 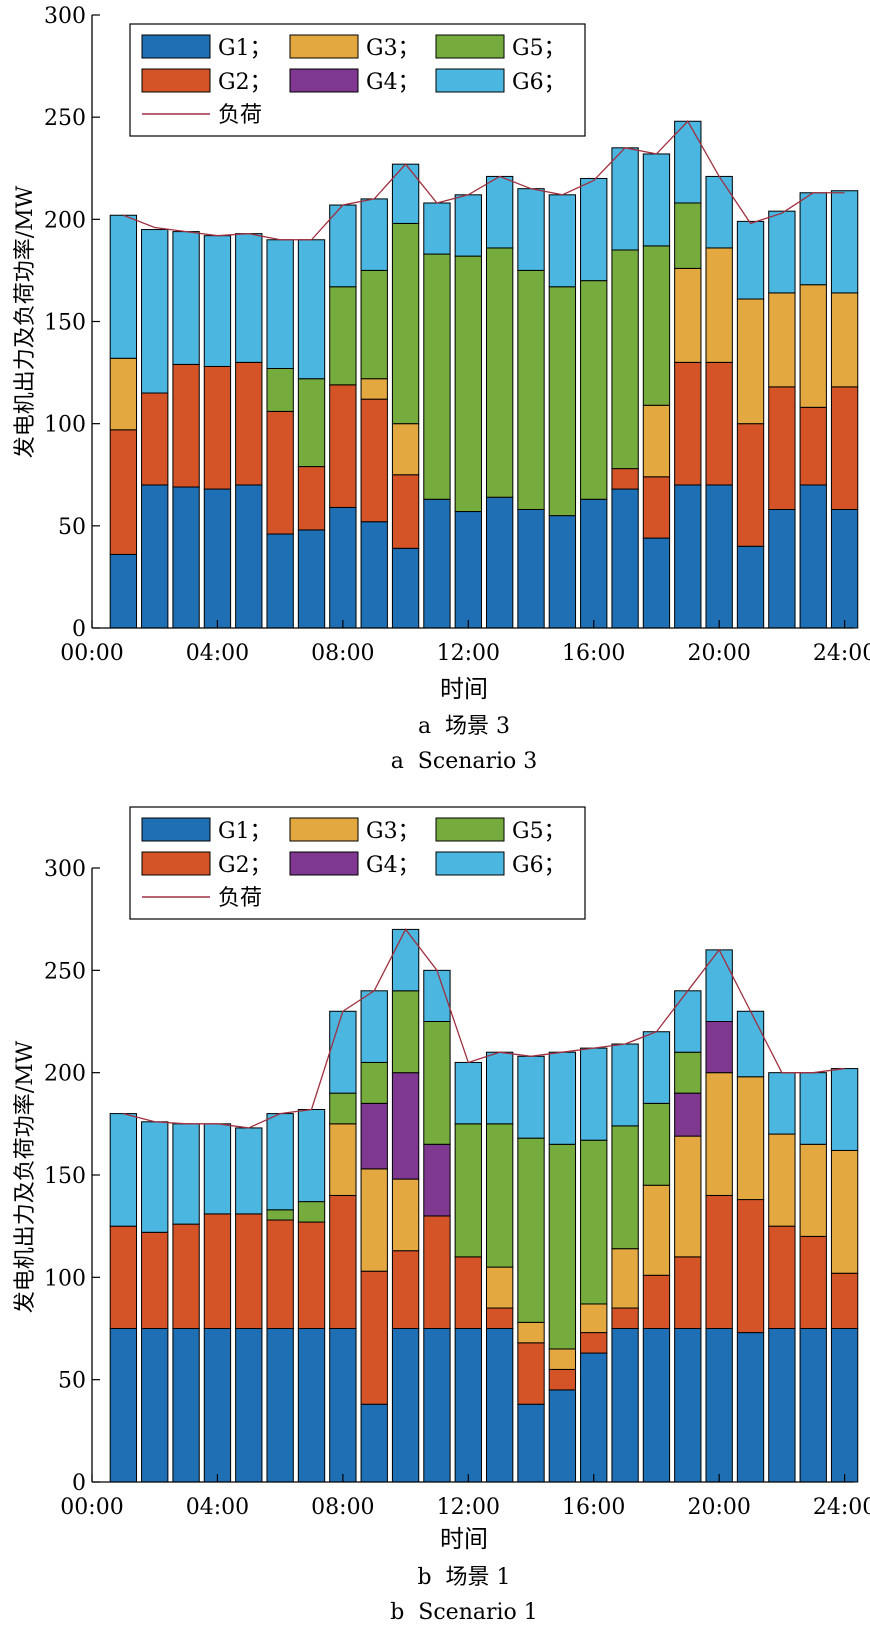 What do you see at coordinates (468, 653) in the screenshot?
I see `x-tick-label: 12:00` at bounding box center [468, 653].